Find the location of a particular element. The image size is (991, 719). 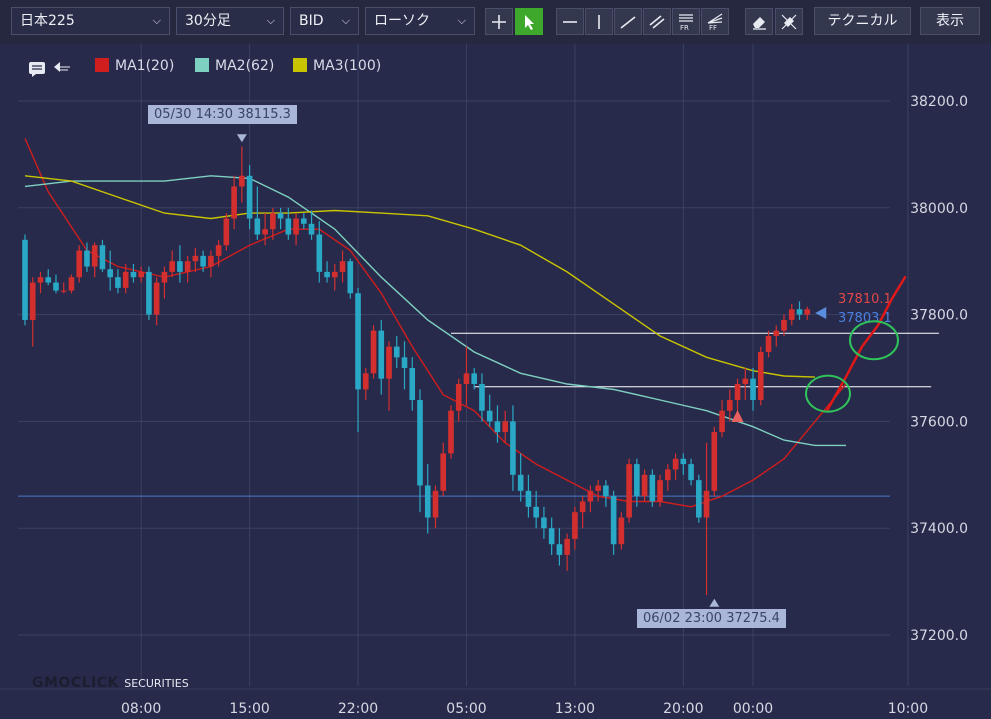

horizontal-line-button is located at coordinates (570, 21).